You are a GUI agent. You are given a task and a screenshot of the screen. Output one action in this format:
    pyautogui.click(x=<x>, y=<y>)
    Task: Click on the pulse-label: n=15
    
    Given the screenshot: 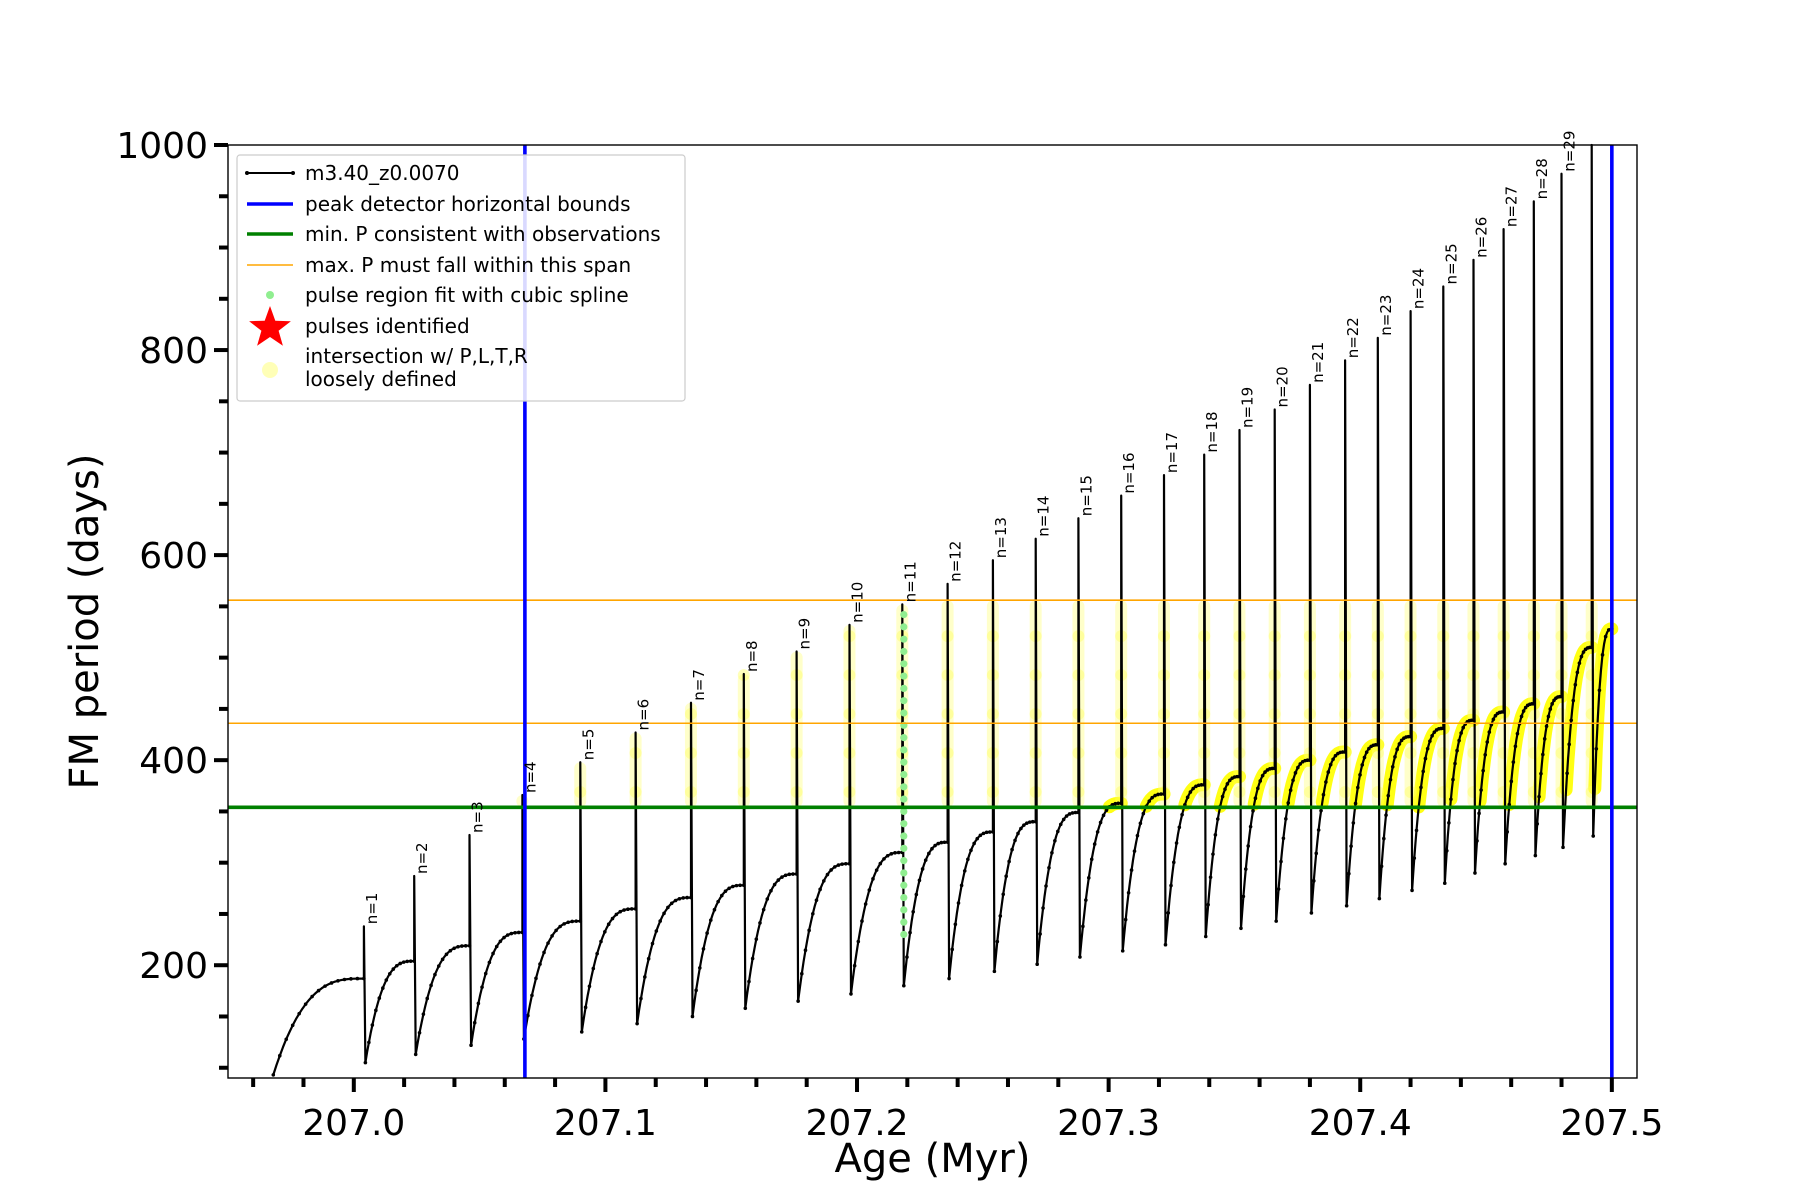 What is the action you would take?
    pyautogui.click(x=1086, y=495)
    